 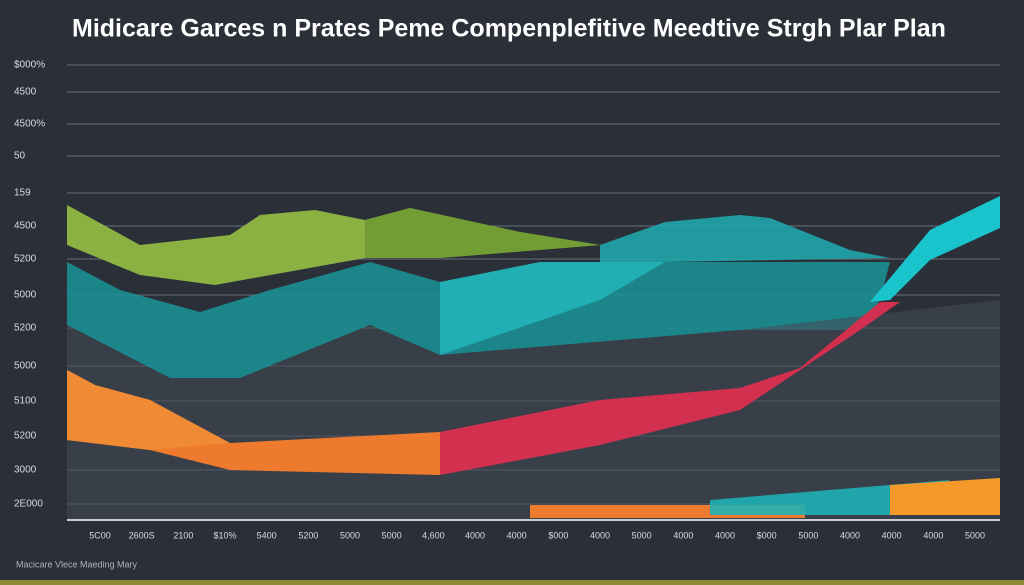 What do you see at coordinates (512, 582) in the screenshot?
I see `bottom-bar` at bounding box center [512, 582].